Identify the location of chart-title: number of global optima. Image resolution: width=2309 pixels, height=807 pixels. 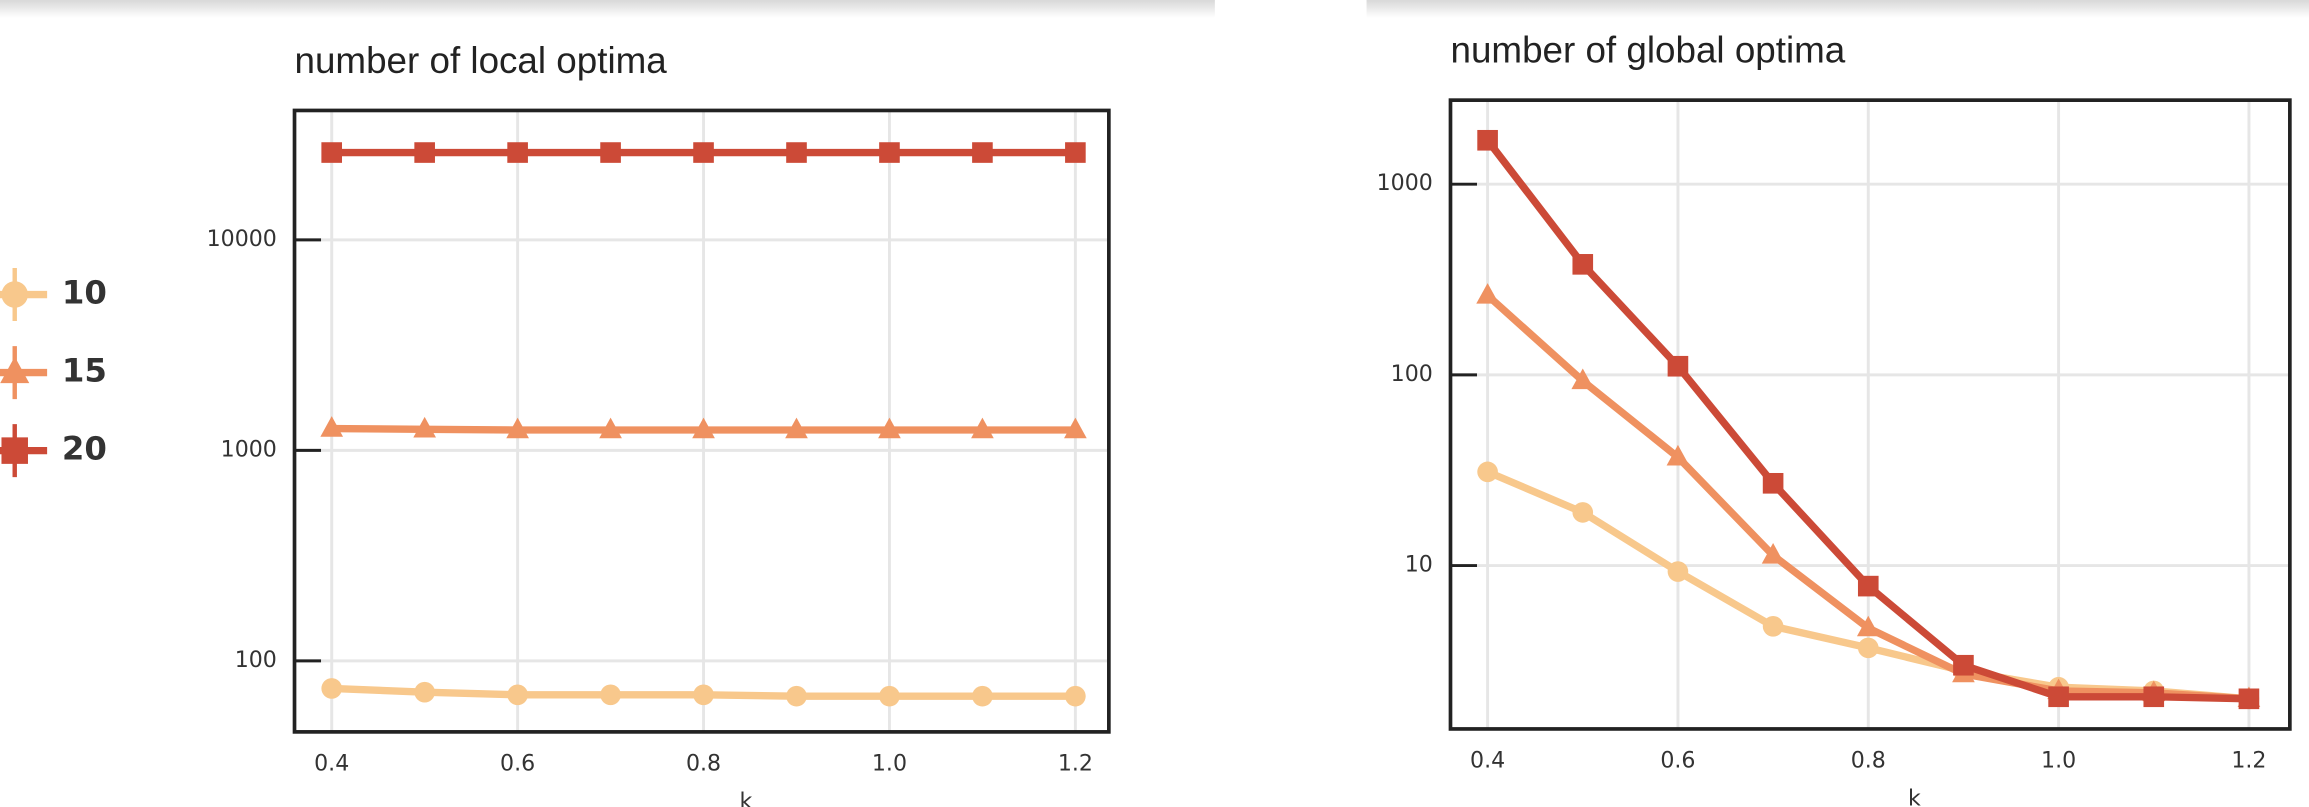
(1647, 50).